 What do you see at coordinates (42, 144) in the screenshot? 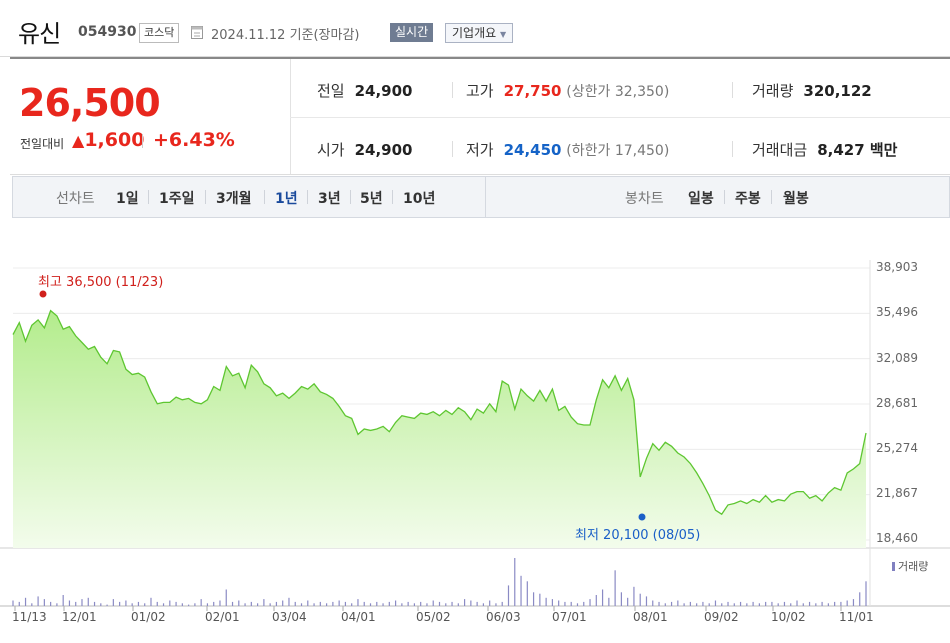
I see `compare-label: 전일대비` at bounding box center [42, 144].